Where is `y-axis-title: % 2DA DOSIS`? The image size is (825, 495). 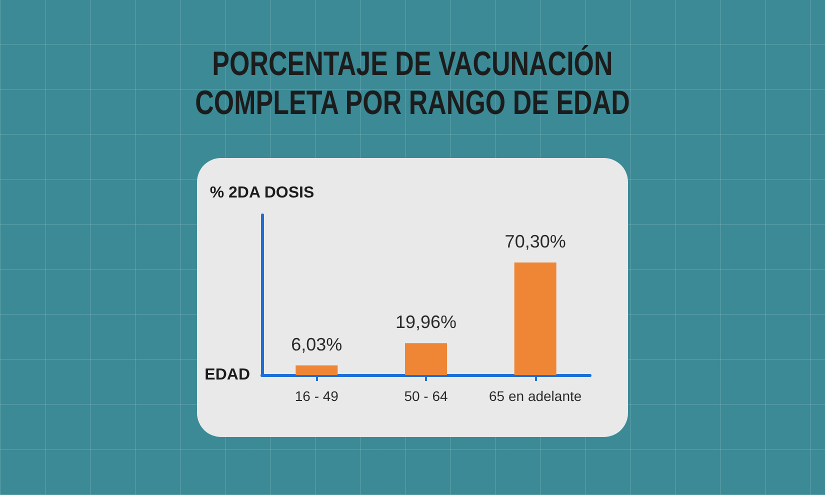
y-axis-title: % 2DA DOSIS is located at coordinates (262, 193).